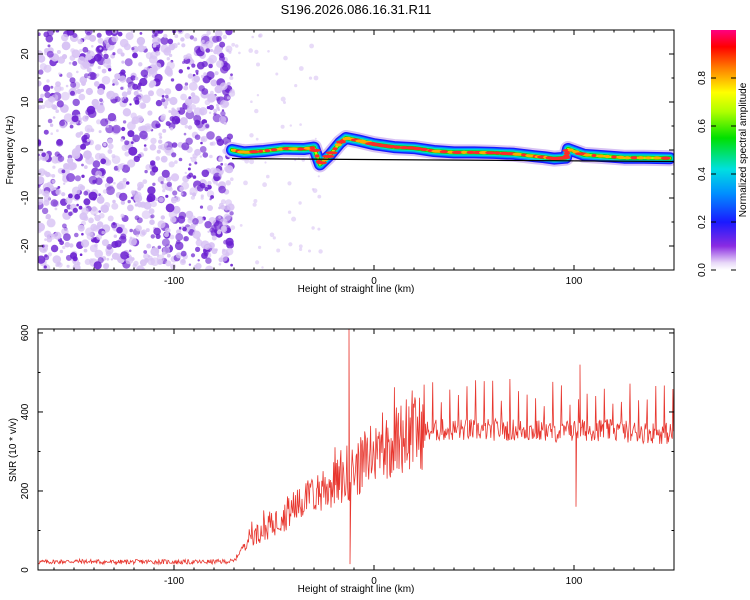 The width and height of the screenshot is (750, 600). I want to click on x-tick-label: 0, so click(374, 281).